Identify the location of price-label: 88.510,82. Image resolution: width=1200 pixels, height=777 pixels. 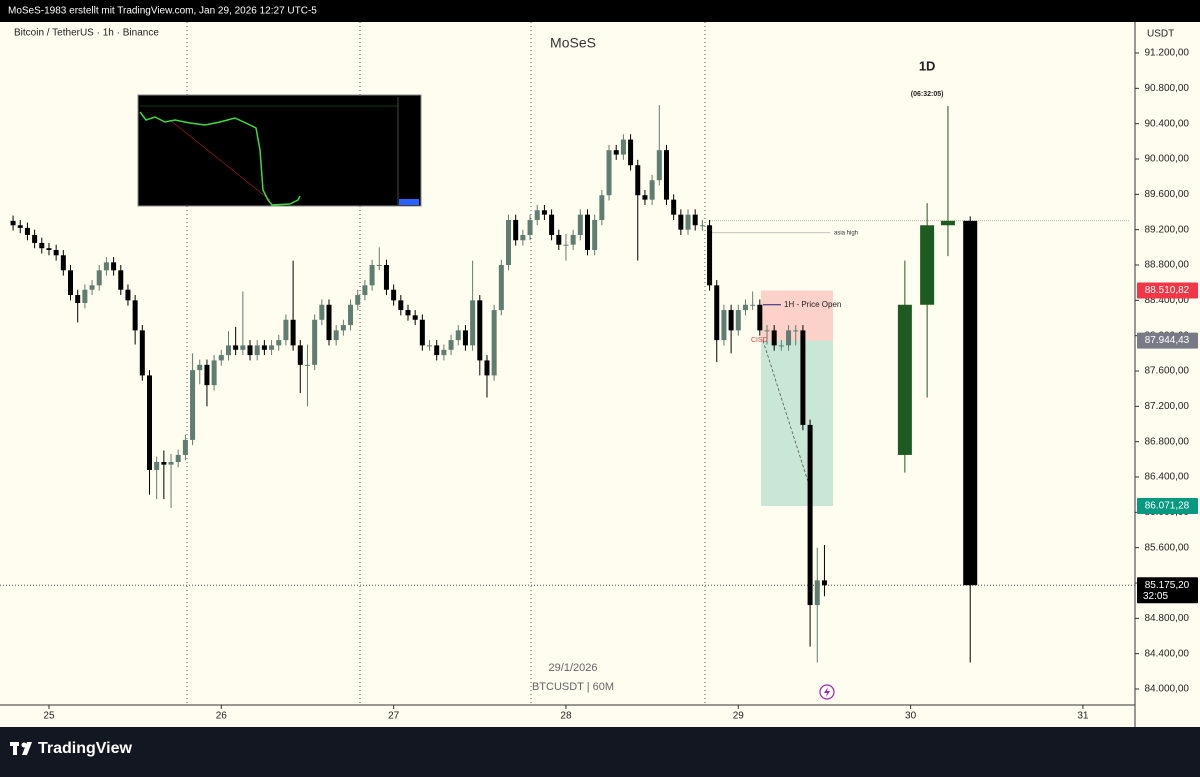
(1167, 290).